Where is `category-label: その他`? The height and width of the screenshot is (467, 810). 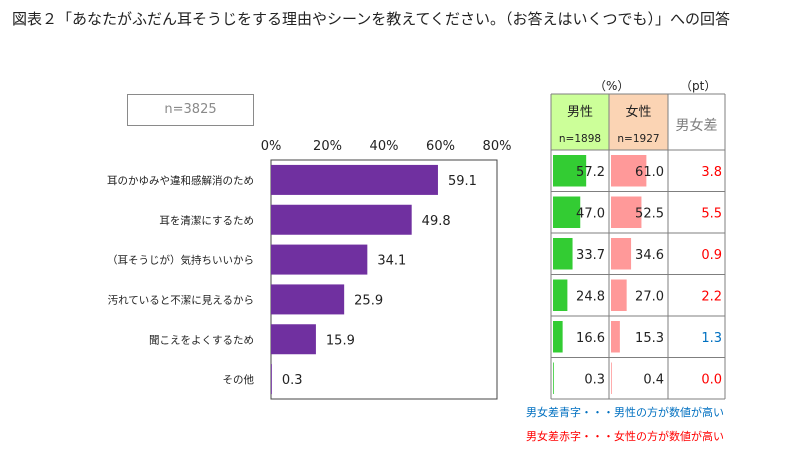
category-label: その他 is located at coordinates (239, 379).